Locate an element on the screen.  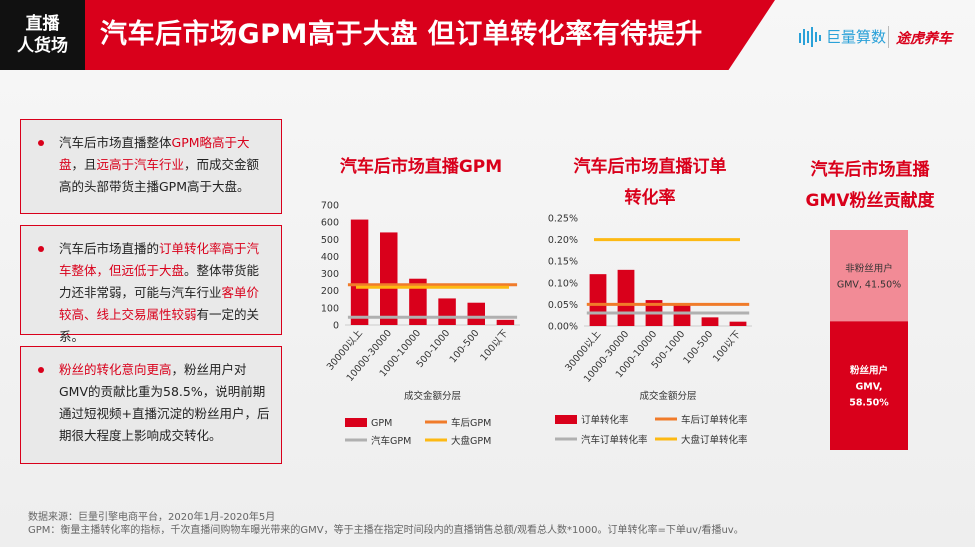
y-tick-label: 0.20% is located at coordinates (563, 240).